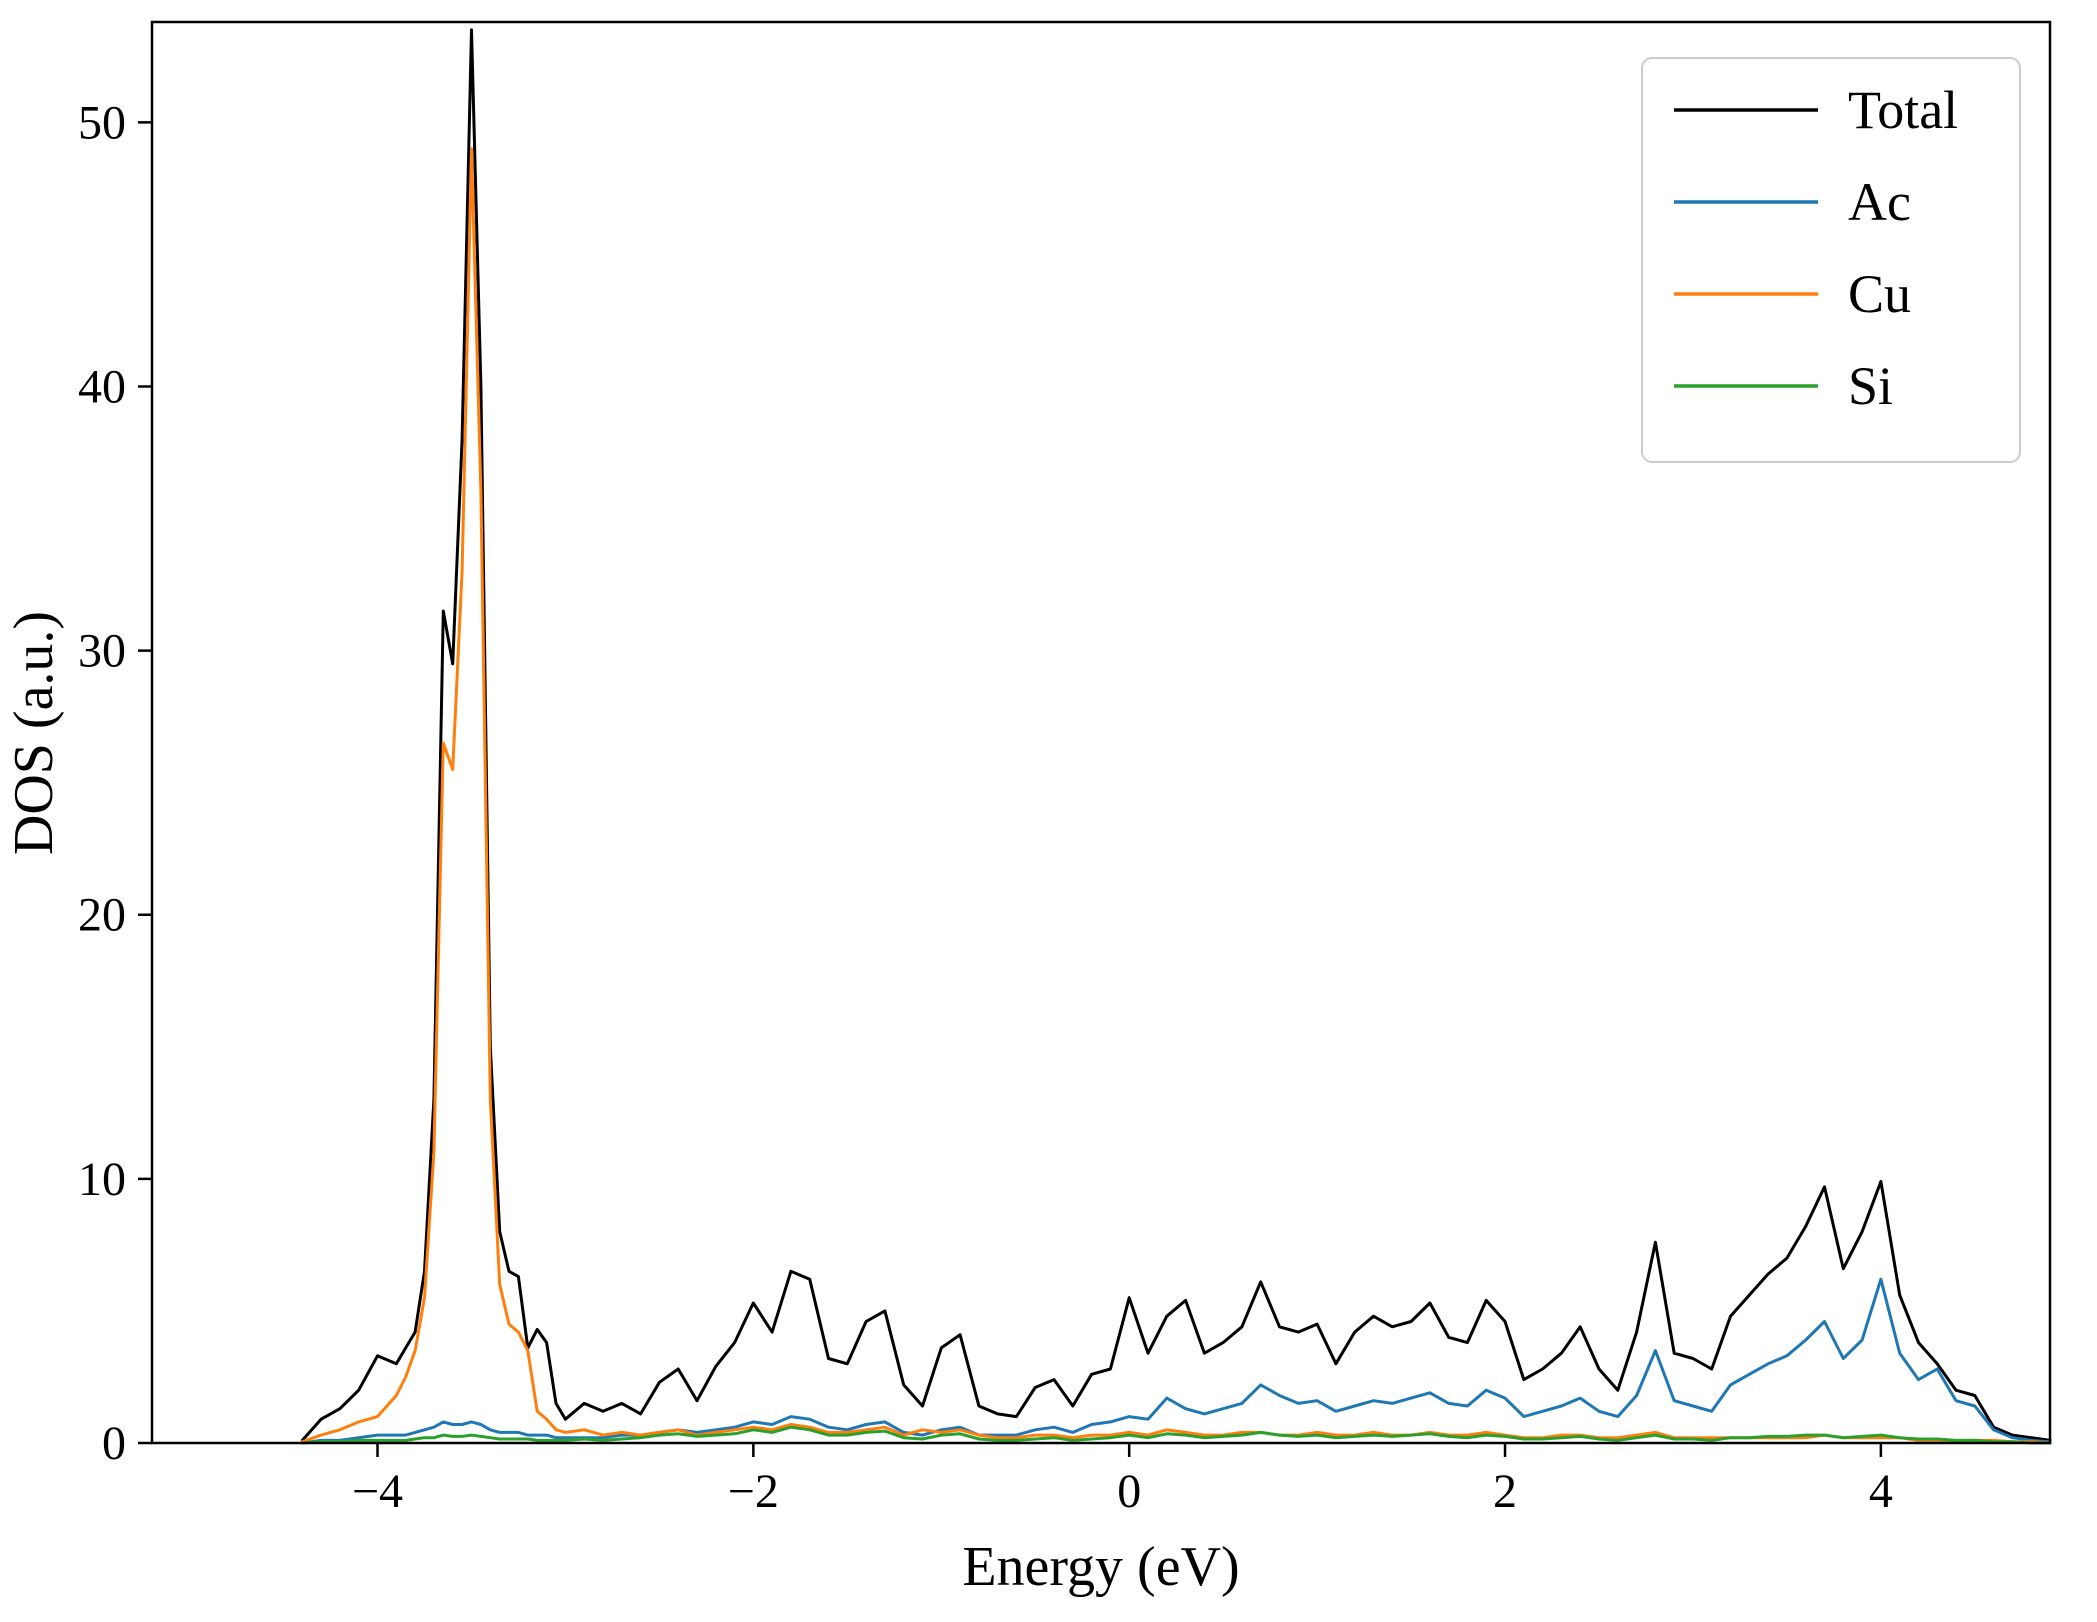 Image resolution: width=2097 pixels, height=1622 pixels. Describe the element at coordinates (1870, 386) in the screenshot. I see `legend-label-si: Si` at that location.